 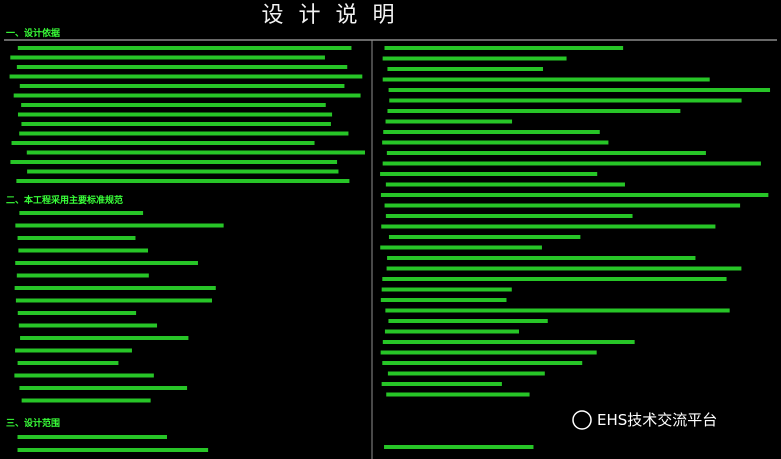 I want to click on watermark-icon, so click(x=582, y=420).